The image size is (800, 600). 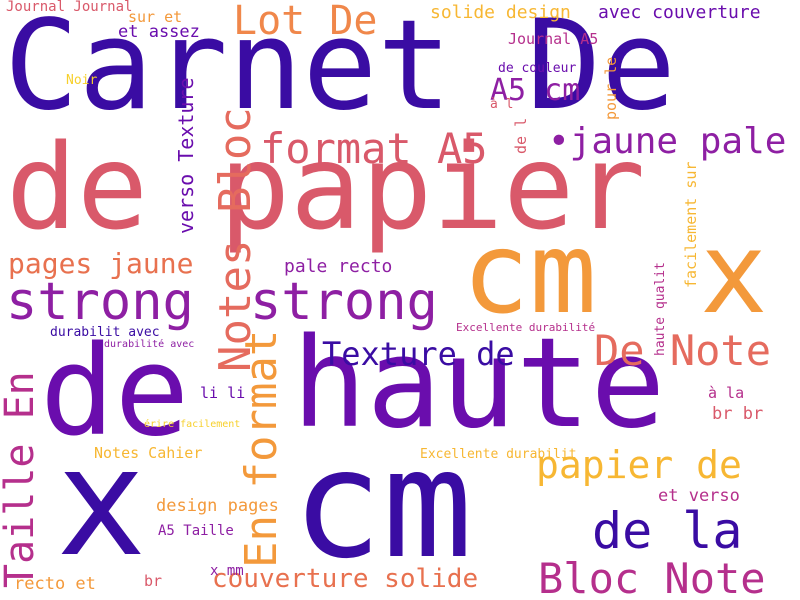 I want to click on word-solide-design: solide design, so click(x=500, y=12).